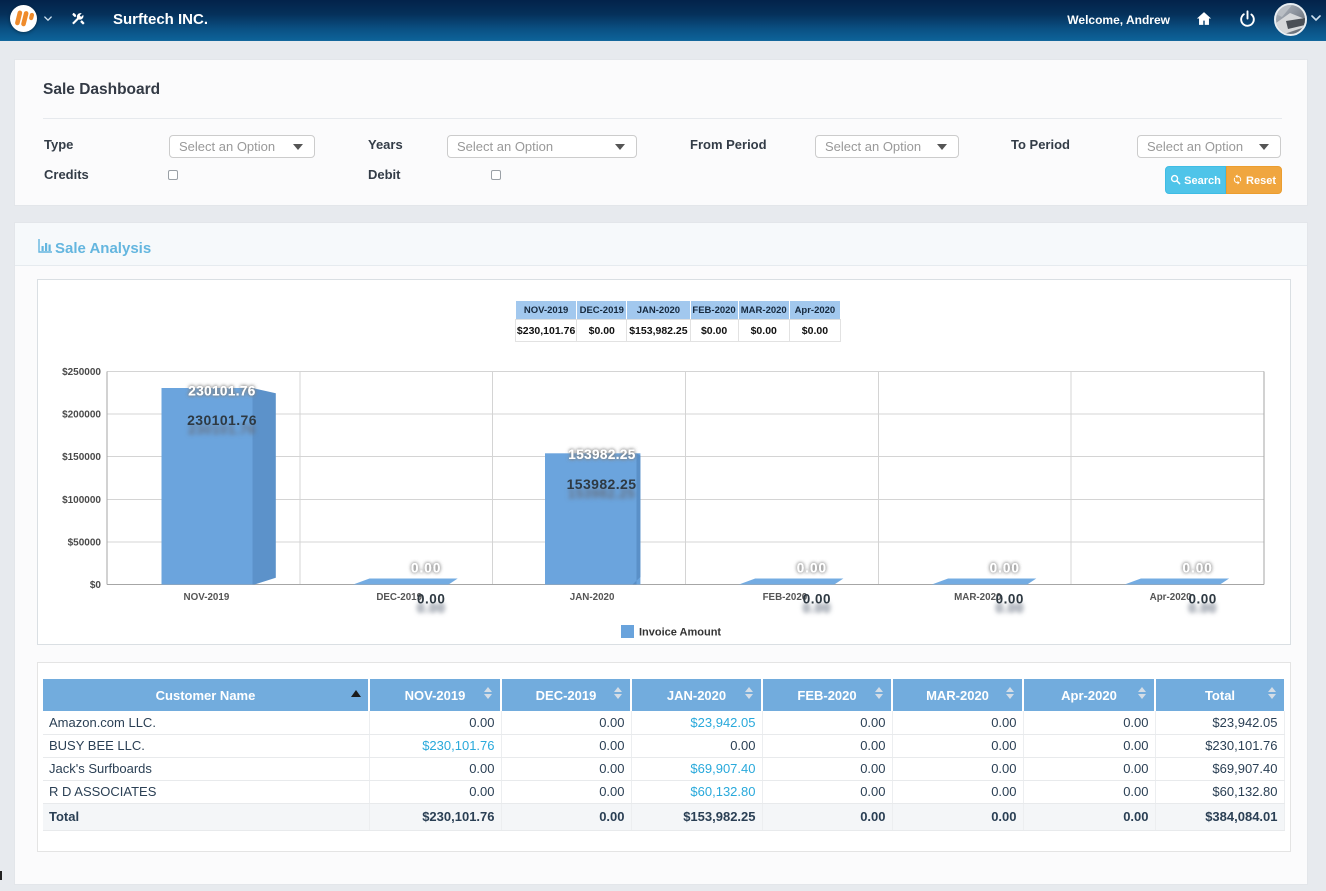 Image resolution: width=1326 pixels, height=891 pixels. I want to click on svg-text: Apr-2020, so click(1171, 597).